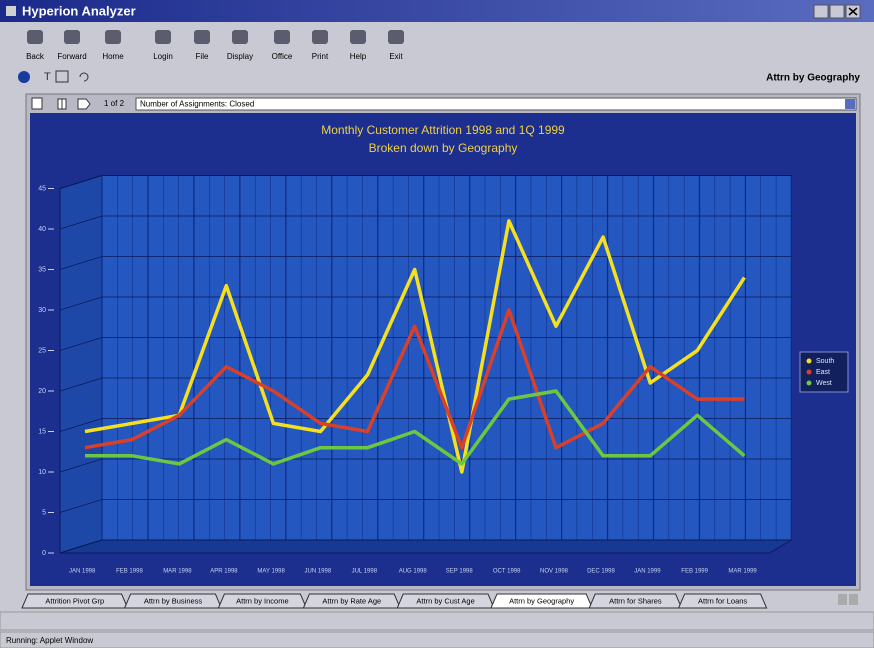  I want to click on toolbar-button: Display, so click(240, 45).